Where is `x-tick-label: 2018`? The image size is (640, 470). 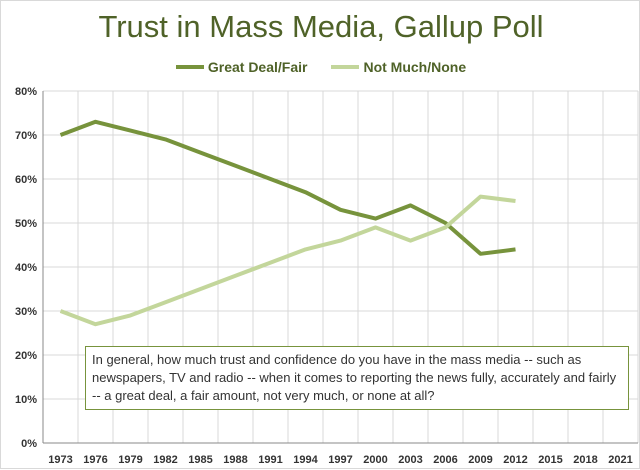 x-tick-label: 2018 is located at coordinates (585, 460).